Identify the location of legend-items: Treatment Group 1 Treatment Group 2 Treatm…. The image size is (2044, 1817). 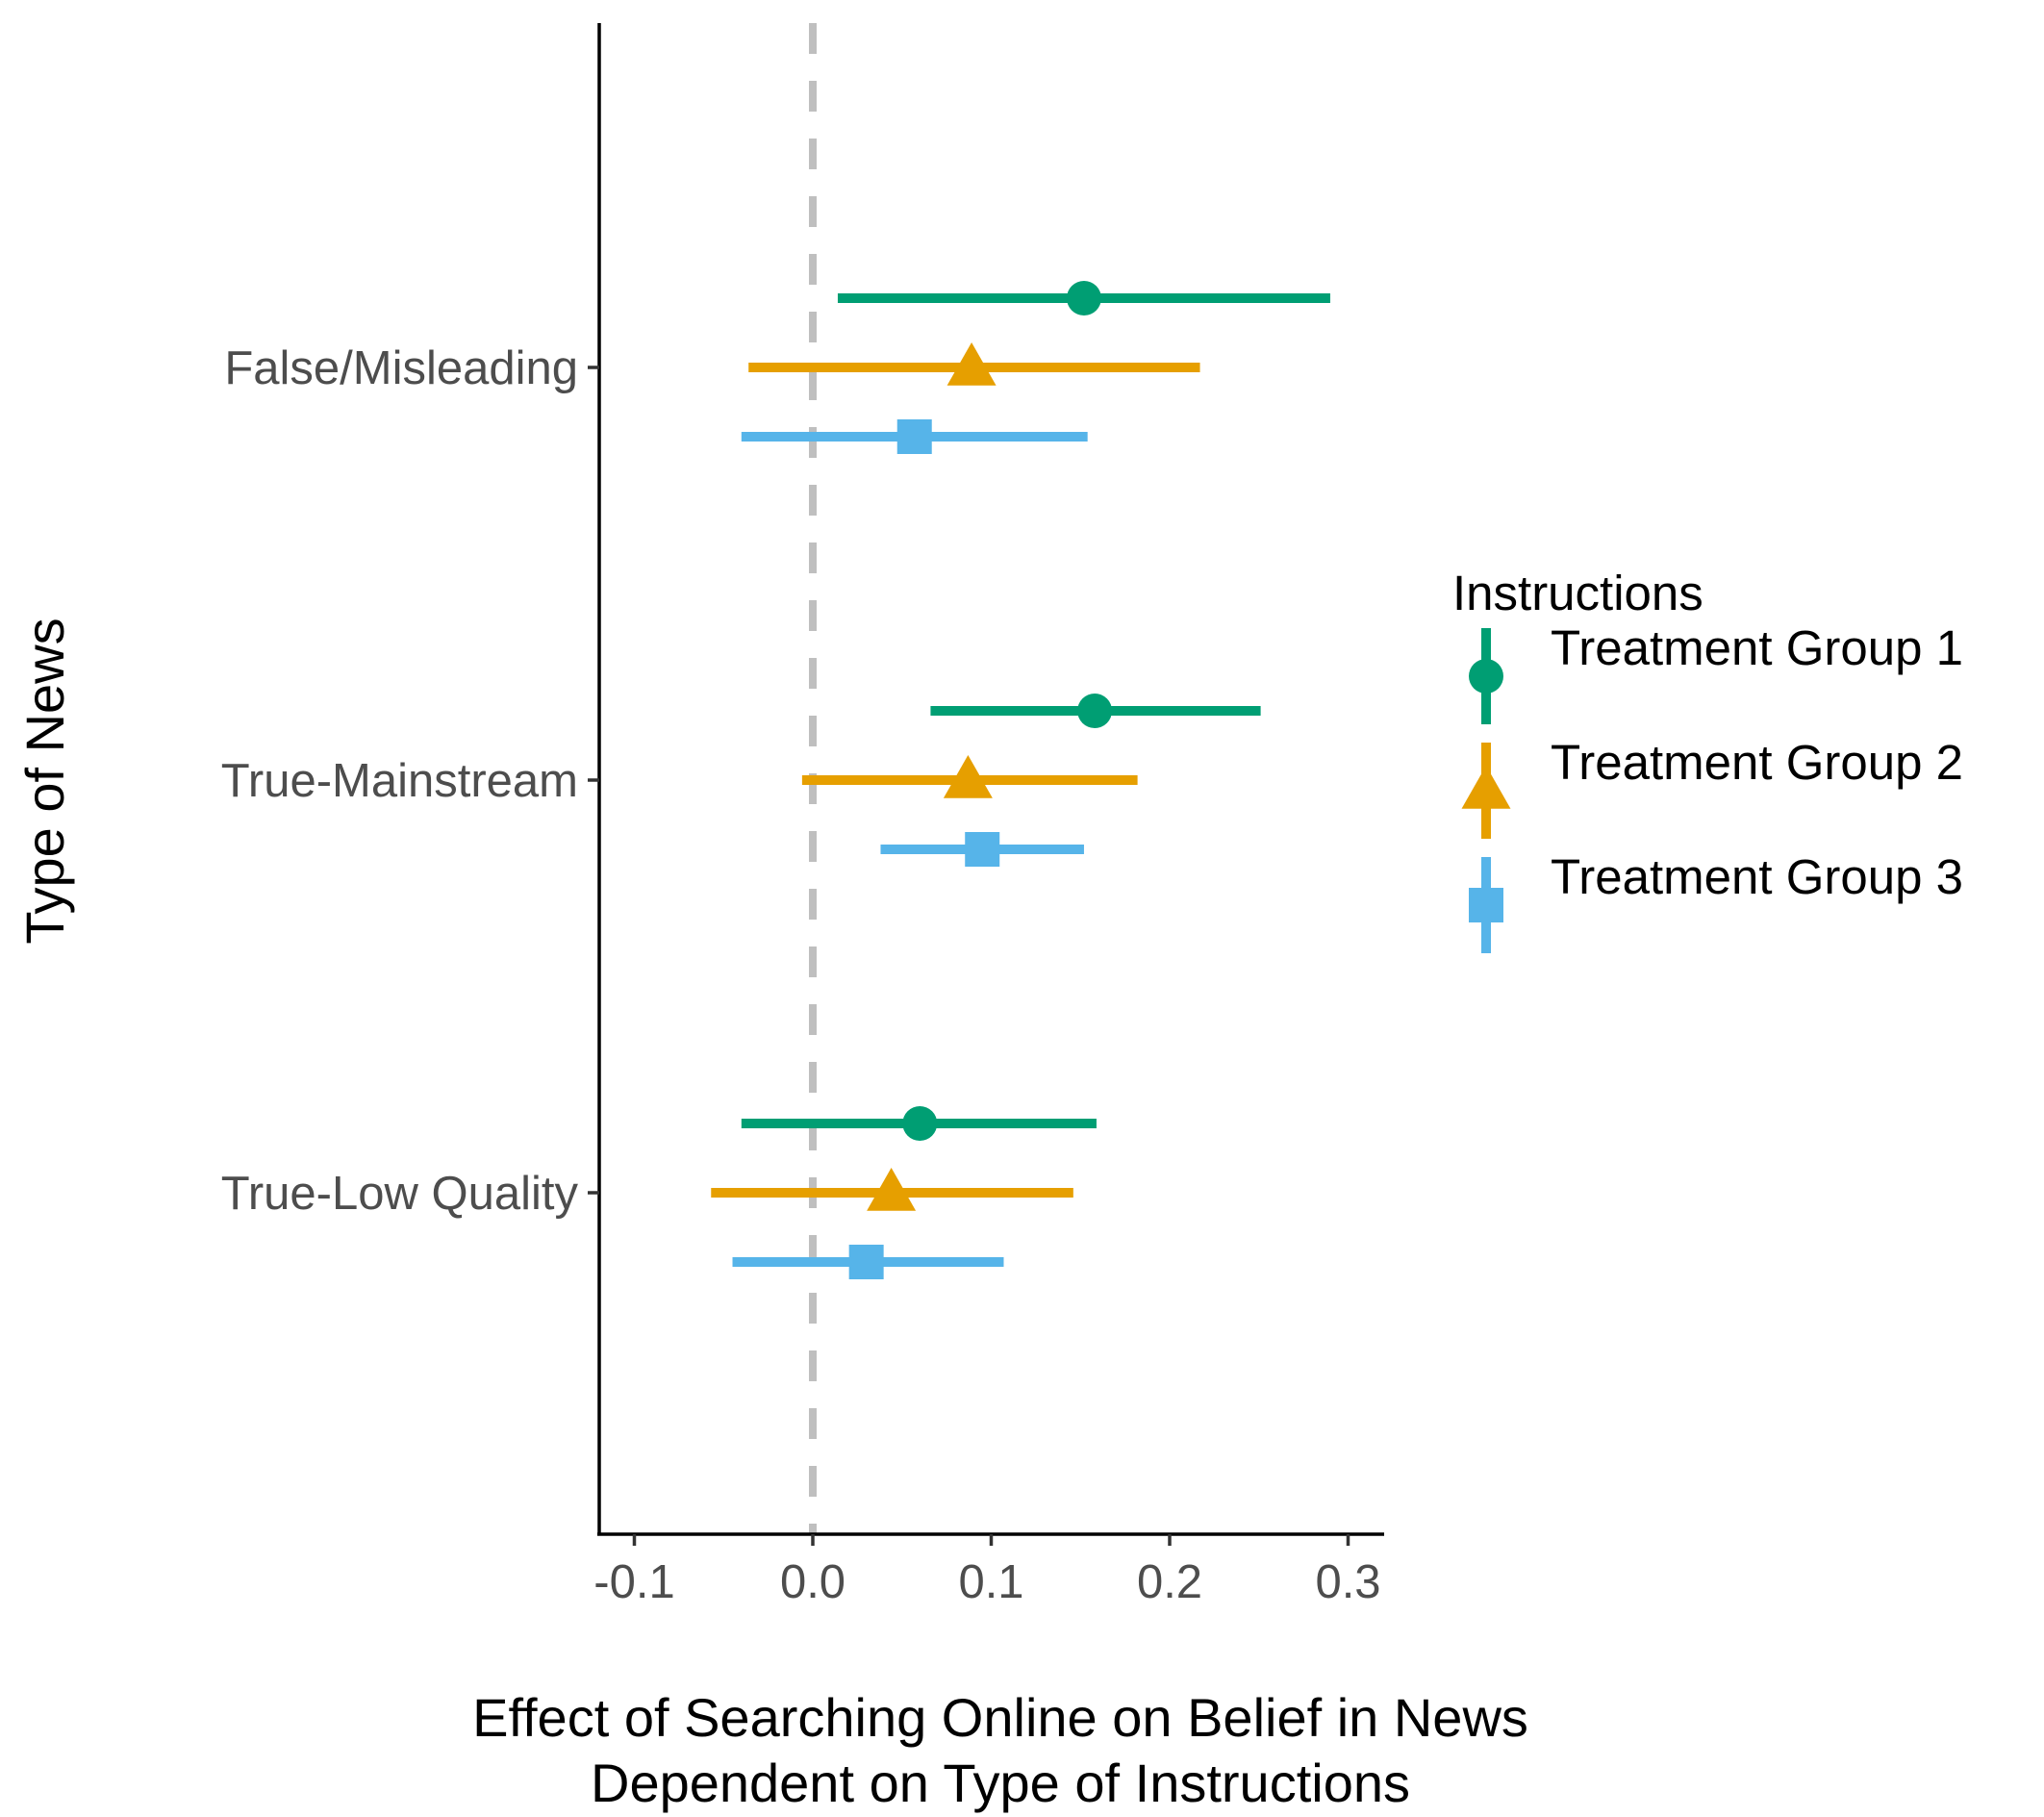
(1712, 787).